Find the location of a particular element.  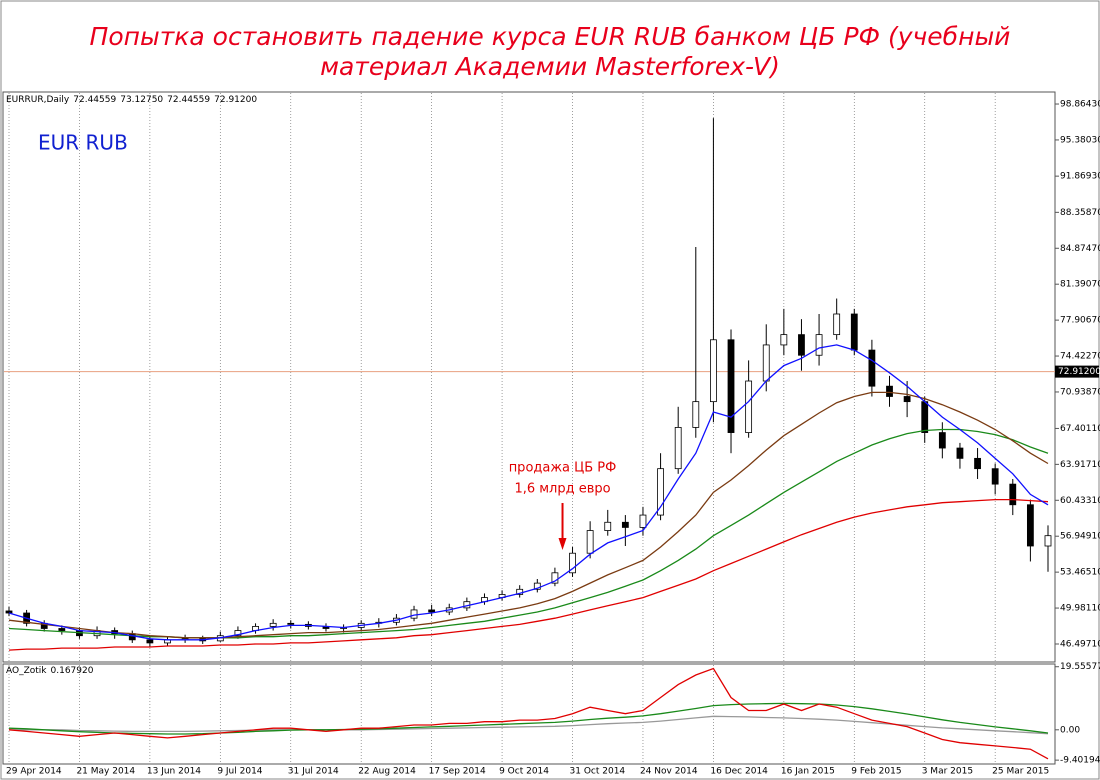

indicator-name: AO_Zotik is located at coordinates (26, 671).